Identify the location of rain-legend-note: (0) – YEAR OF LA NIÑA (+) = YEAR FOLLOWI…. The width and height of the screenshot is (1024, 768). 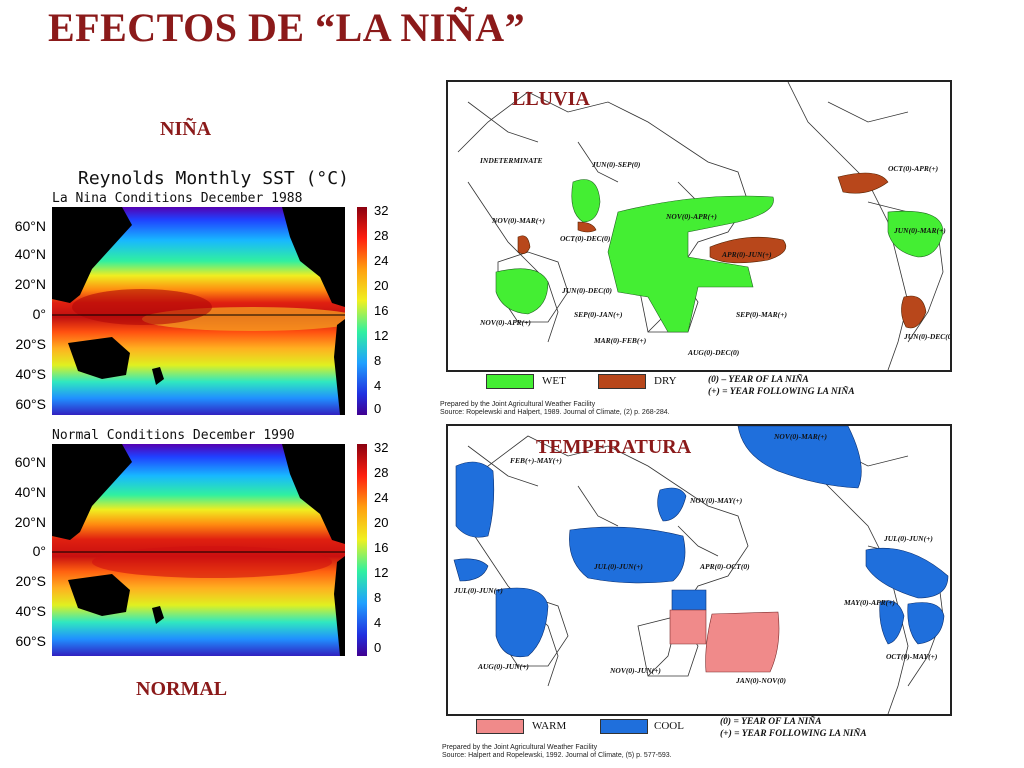
(781, 386).